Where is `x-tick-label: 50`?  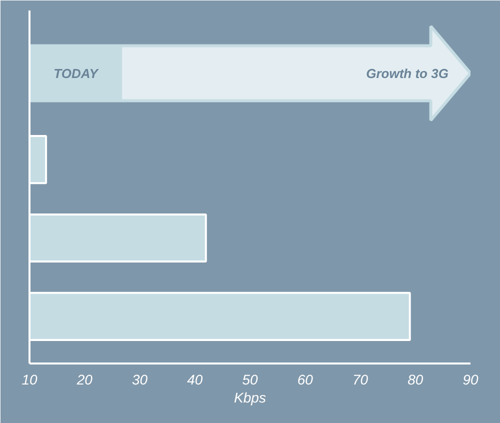
x-tick-label: 50 is located at coordinates (250, 380).